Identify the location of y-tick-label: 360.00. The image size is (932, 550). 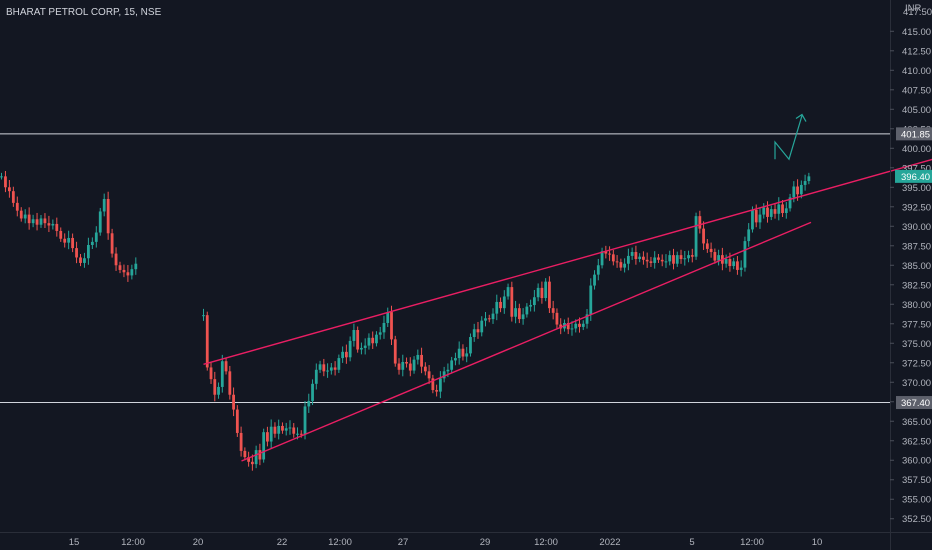
(916, 461).